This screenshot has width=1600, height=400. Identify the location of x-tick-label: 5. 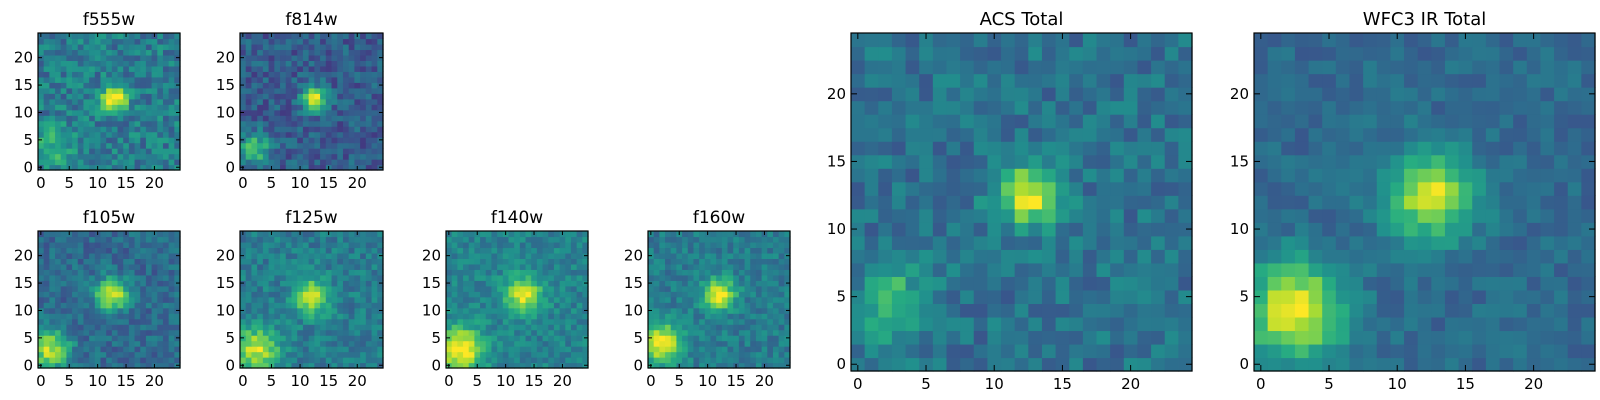
(679, 381).